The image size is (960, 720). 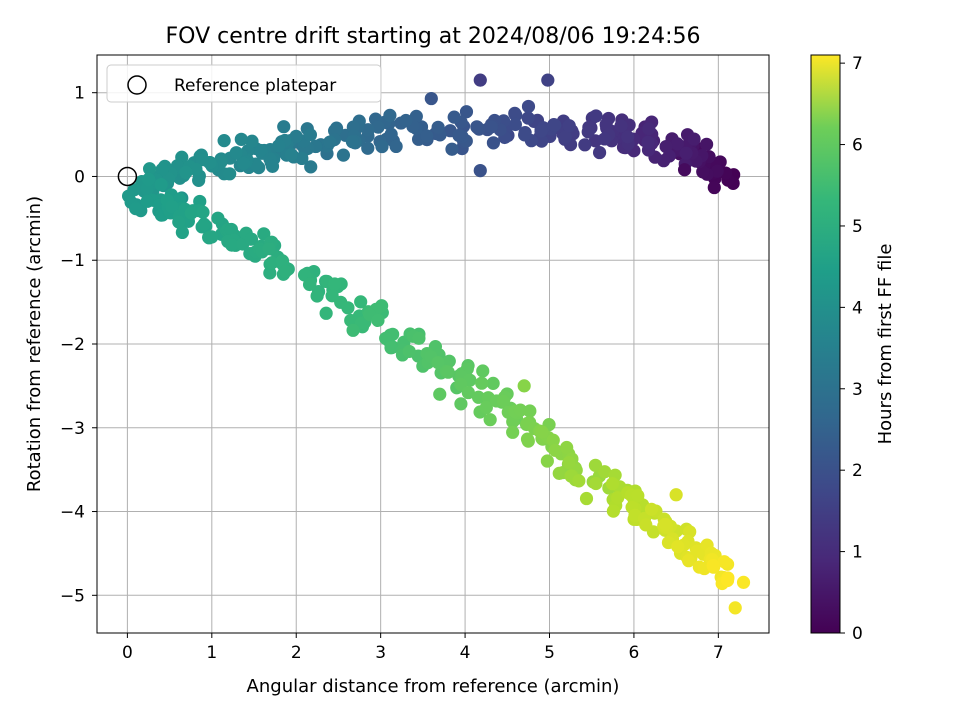 I want to click on colorbar, so click(x=825, y=344).